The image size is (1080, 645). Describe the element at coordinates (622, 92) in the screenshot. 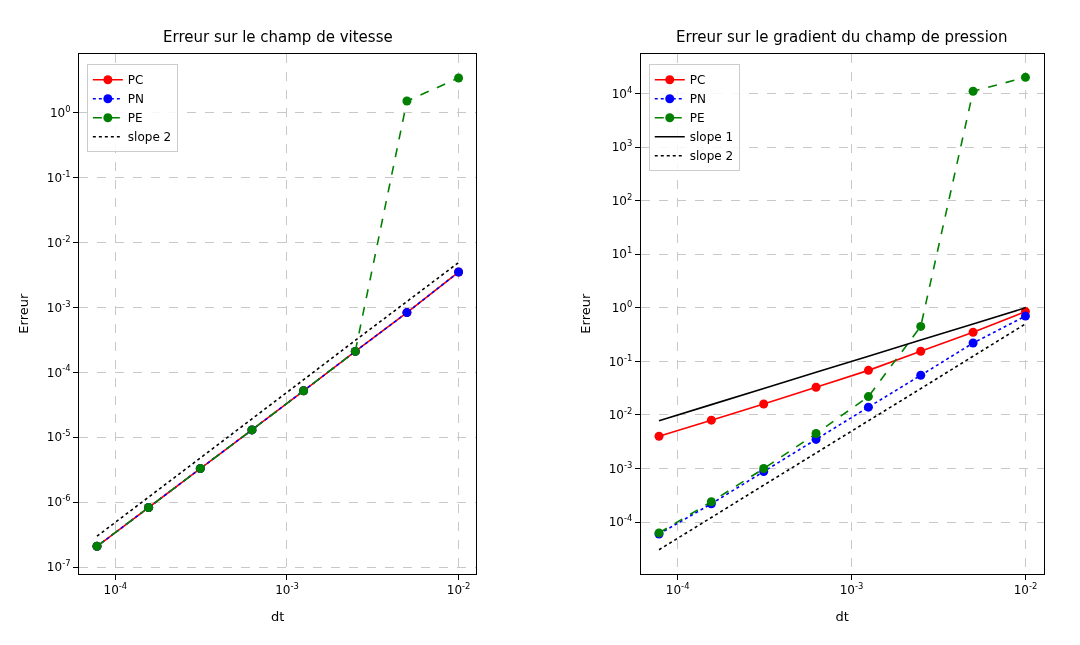

I see `y-tick-label: 10$^{4}$` at that location.